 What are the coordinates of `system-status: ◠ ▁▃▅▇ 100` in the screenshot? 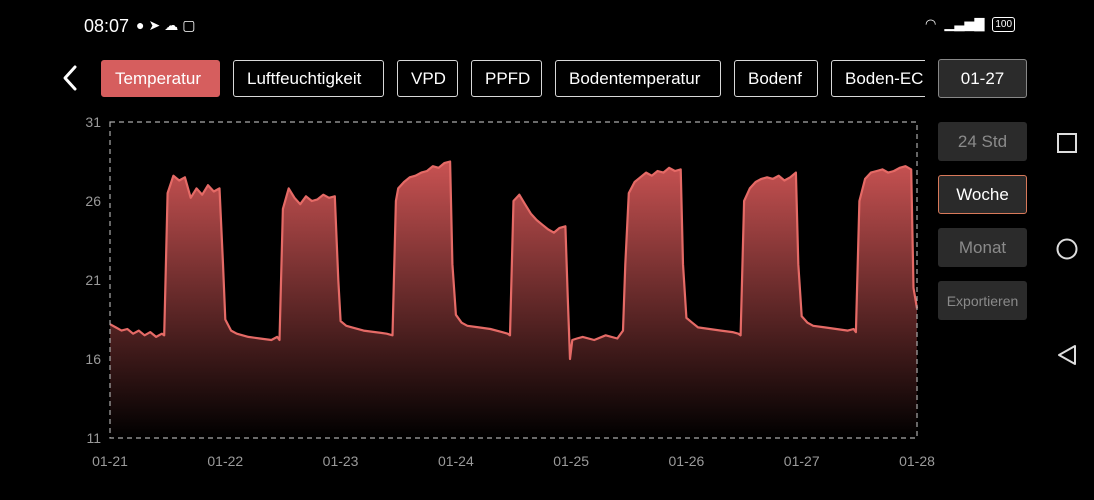 It's located at (970, 24).